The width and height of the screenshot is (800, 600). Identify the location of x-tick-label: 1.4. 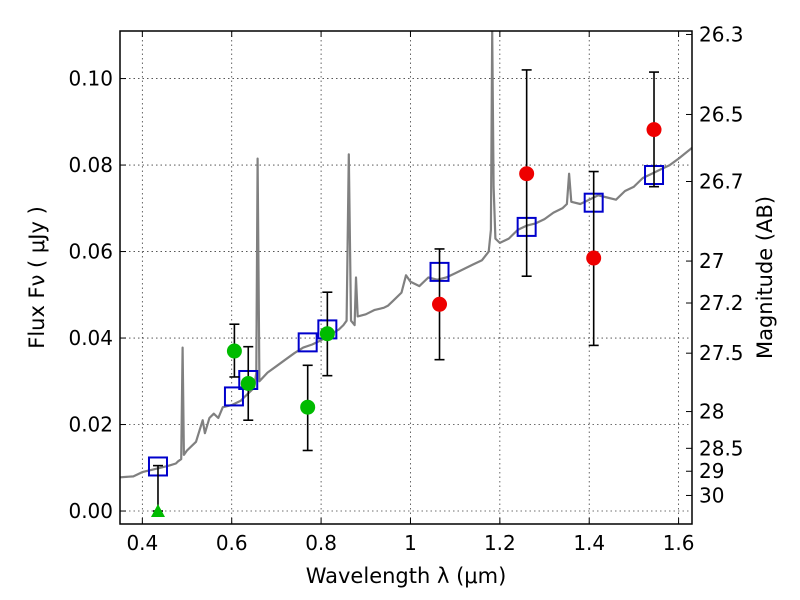
(589, 543).